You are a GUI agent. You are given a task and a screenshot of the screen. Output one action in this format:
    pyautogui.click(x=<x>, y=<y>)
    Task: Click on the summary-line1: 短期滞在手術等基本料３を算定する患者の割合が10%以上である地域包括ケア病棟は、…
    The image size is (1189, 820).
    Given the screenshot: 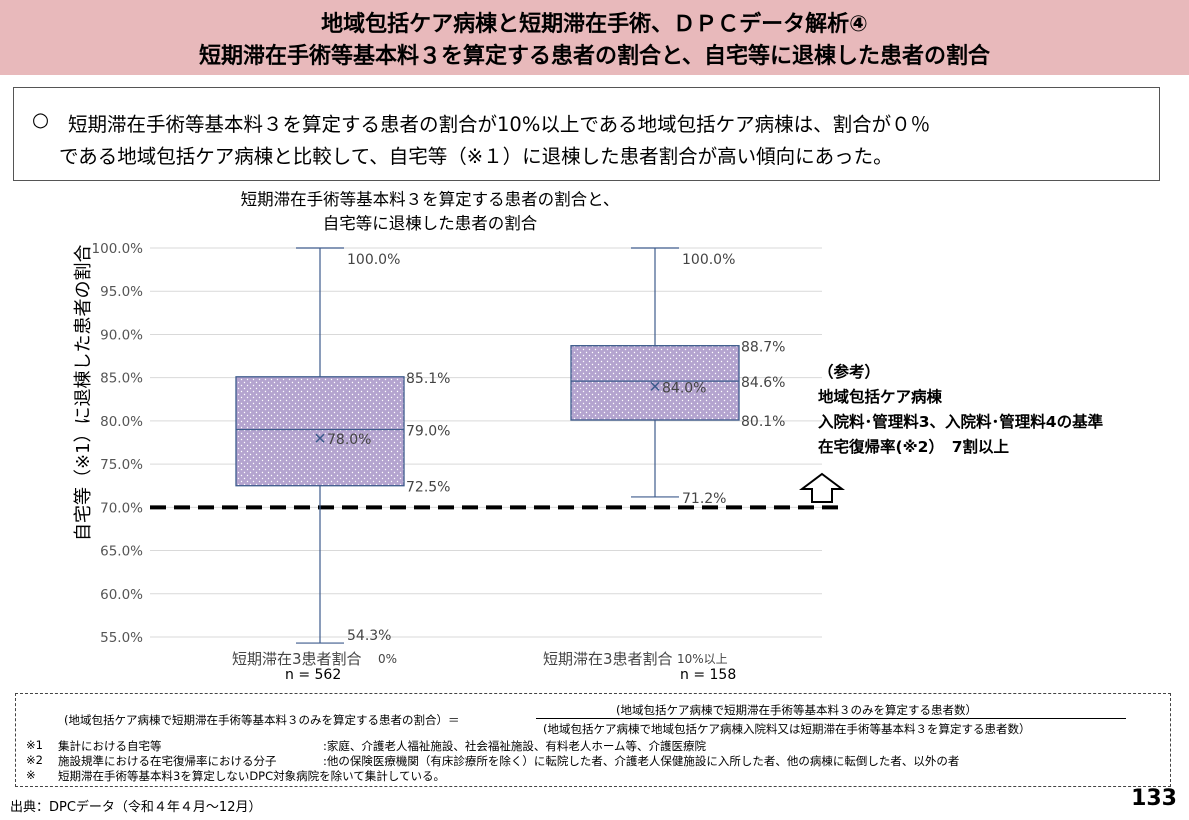 What is the action you would take?
    pyautogui.click(x=499, y=124)
    